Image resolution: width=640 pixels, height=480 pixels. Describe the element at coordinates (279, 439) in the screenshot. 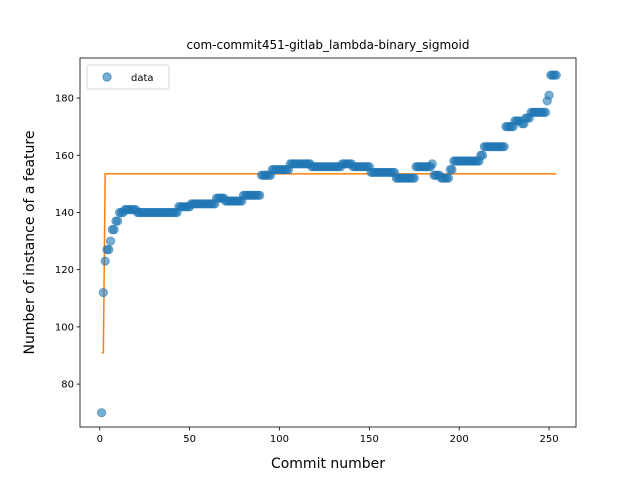

I see `x-tick-label: 100` at that location.